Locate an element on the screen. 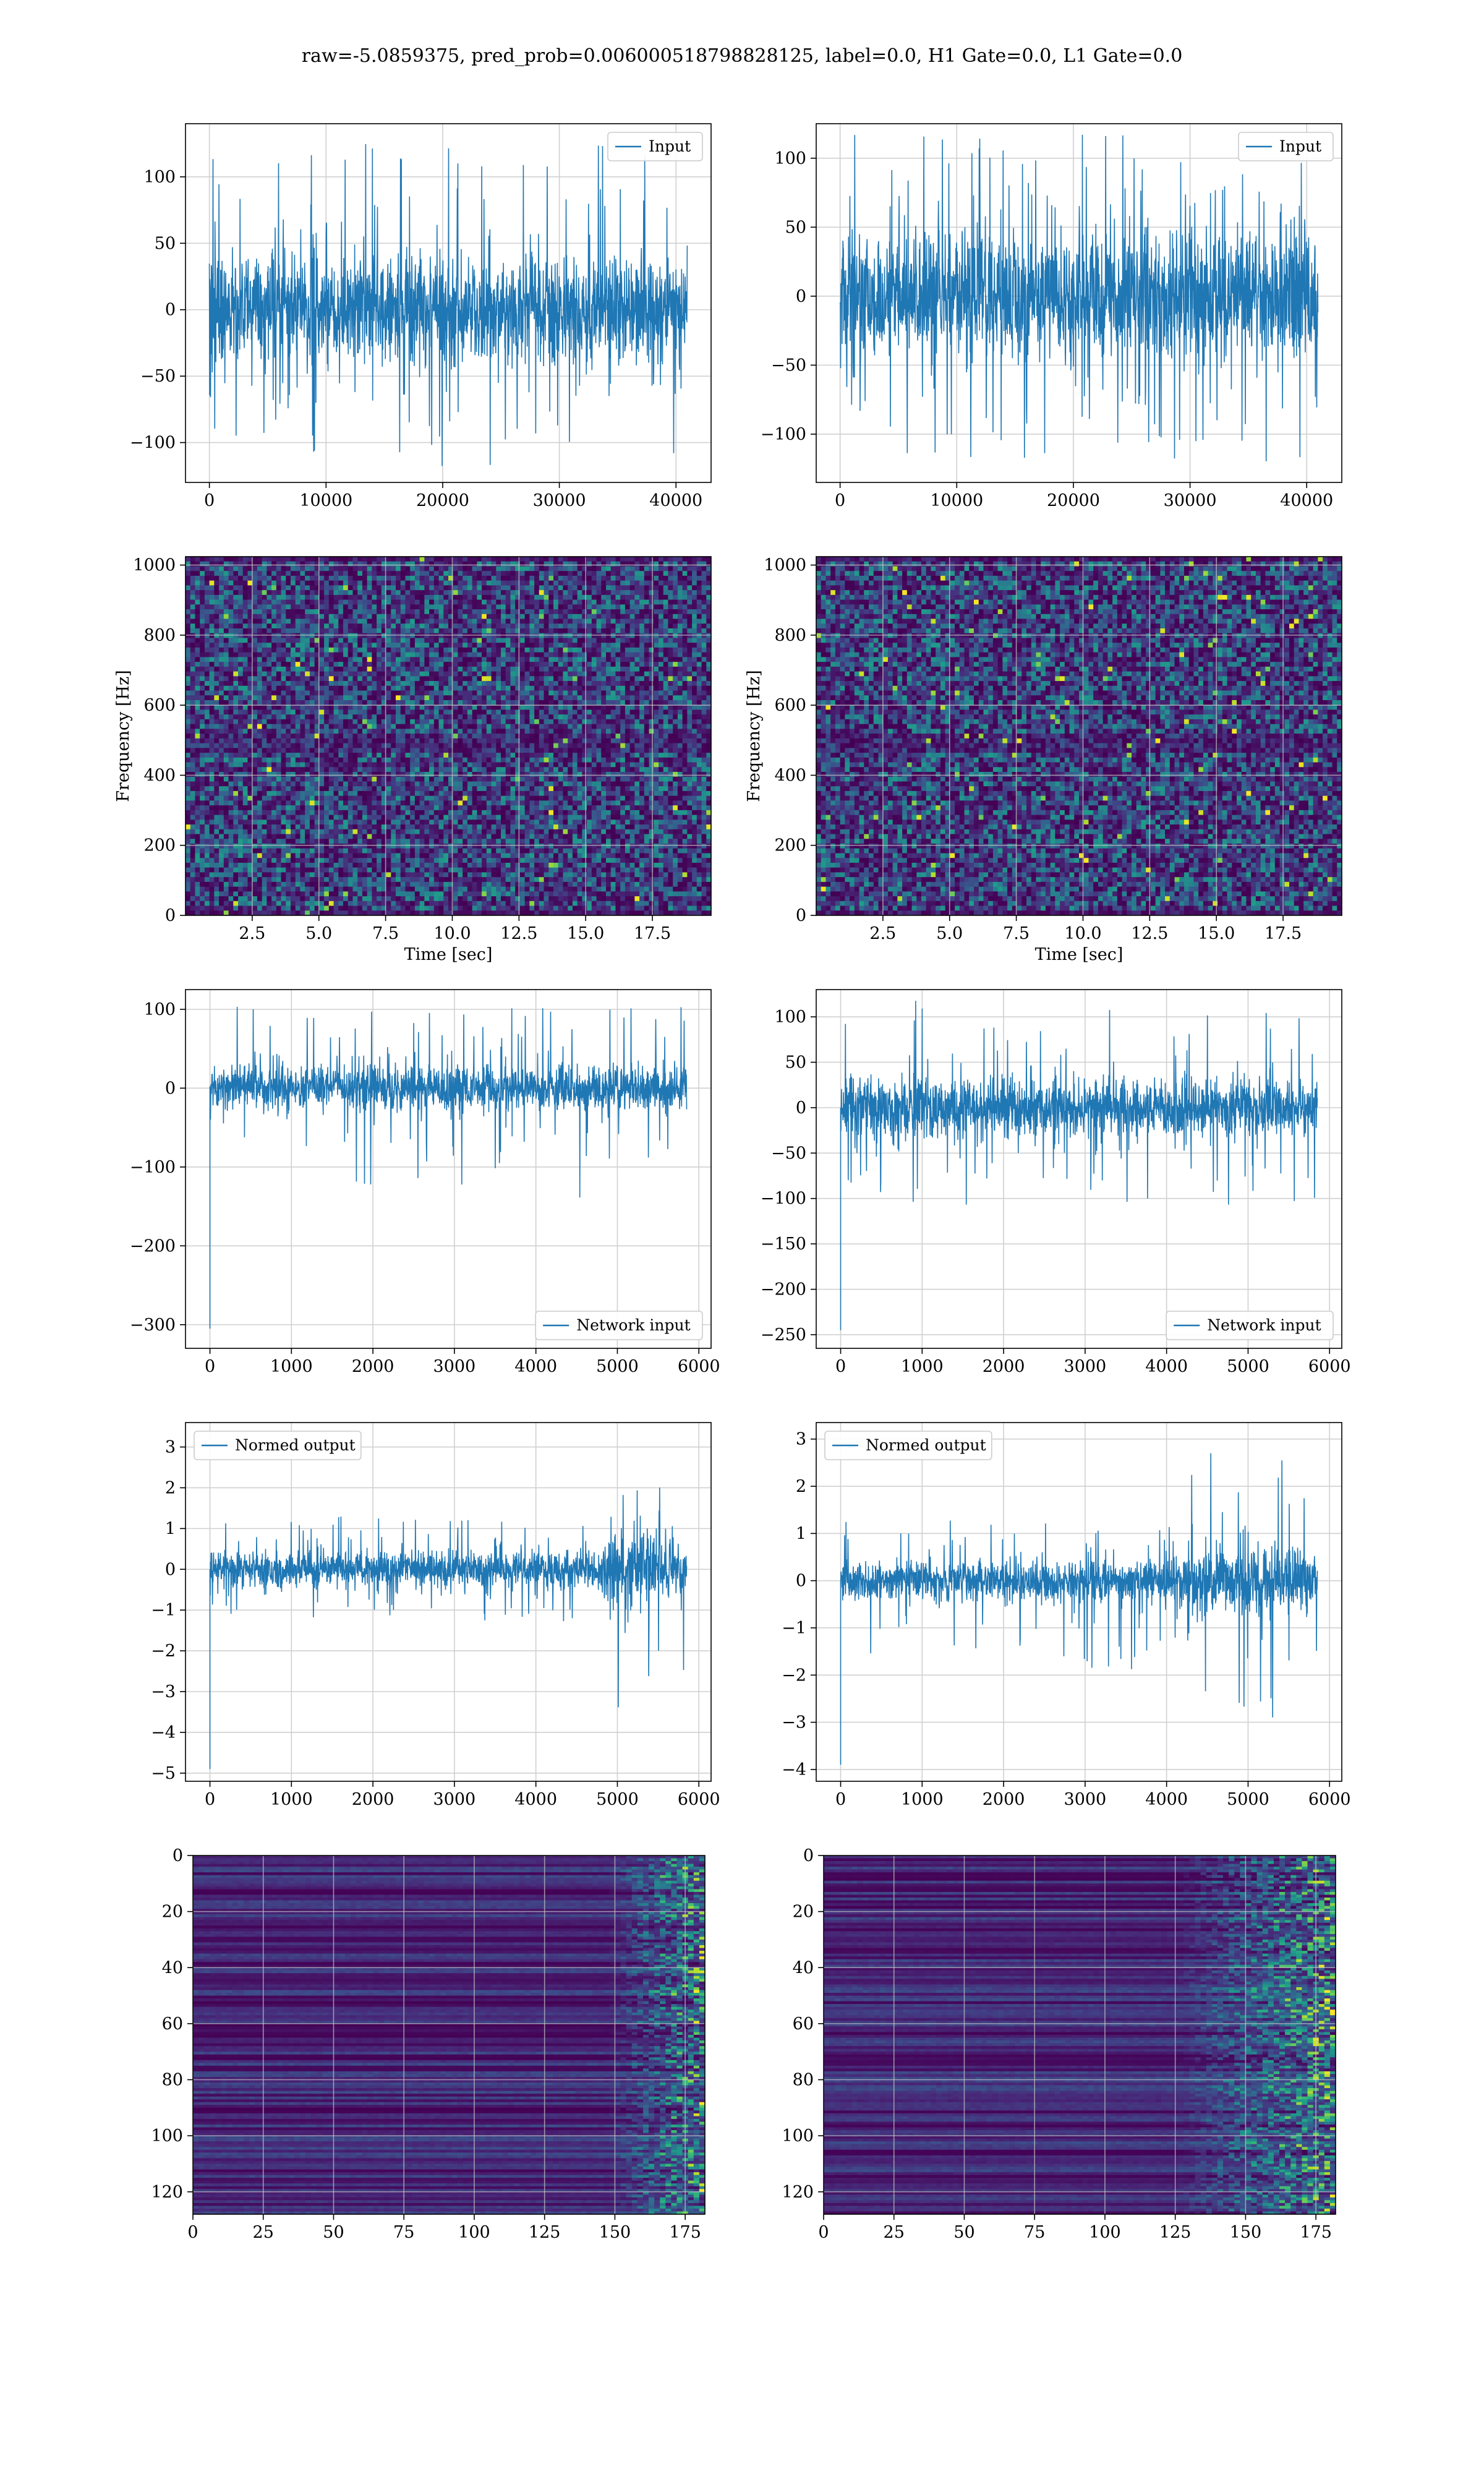  x-tick-label: 2000 is located at coordinates (373, 1366).